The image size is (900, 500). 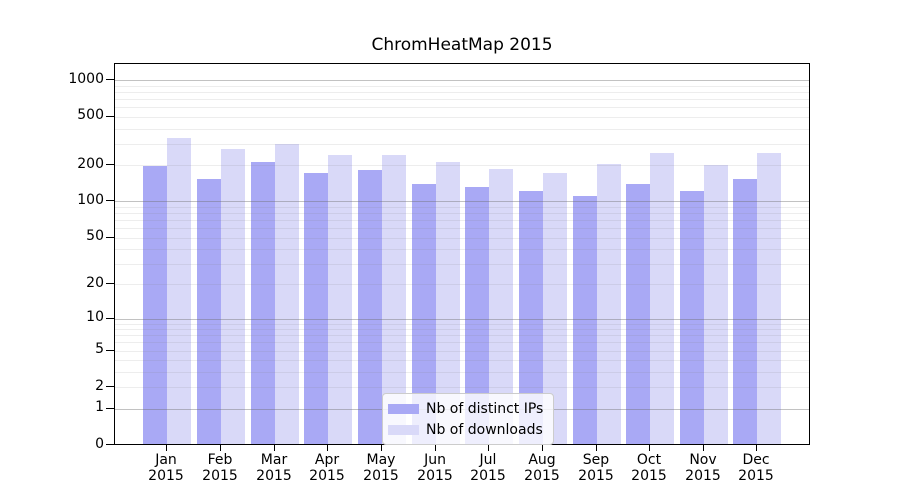 I want to click on x-tick-month: Mar, so click(x=274, y=460).